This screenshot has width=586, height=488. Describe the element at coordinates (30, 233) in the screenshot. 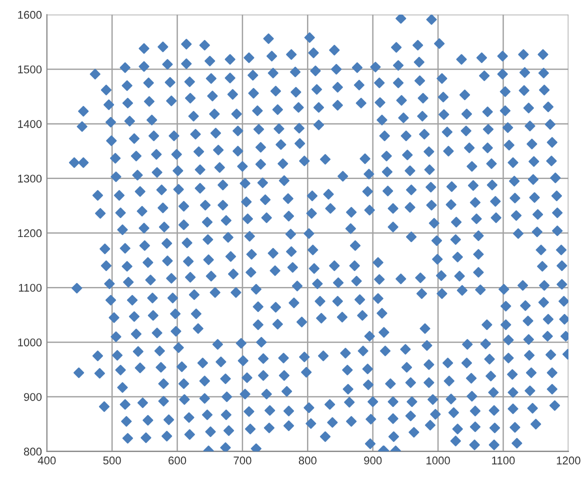

I see `y-tick-label: 1200` at that location.